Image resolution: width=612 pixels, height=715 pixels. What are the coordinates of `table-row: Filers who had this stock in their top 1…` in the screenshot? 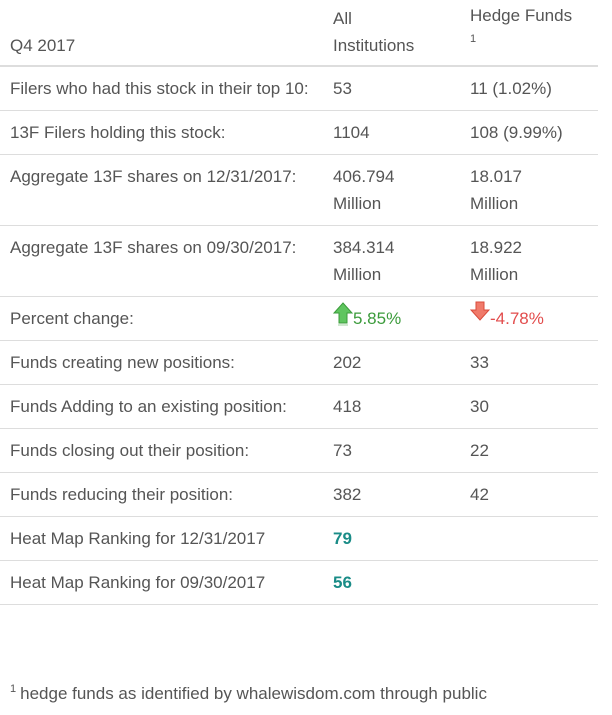 It's located at (299, 88).